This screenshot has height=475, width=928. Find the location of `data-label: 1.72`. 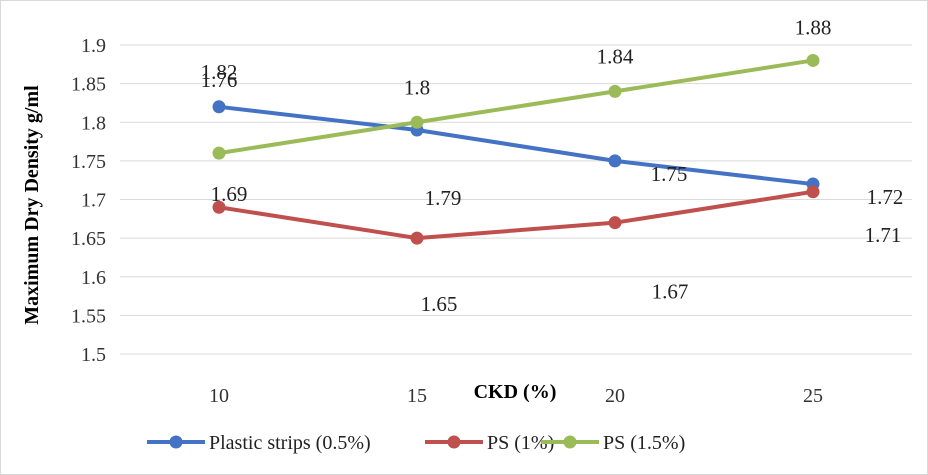

data-label: 1.72 is located at coordinates (885, 197).